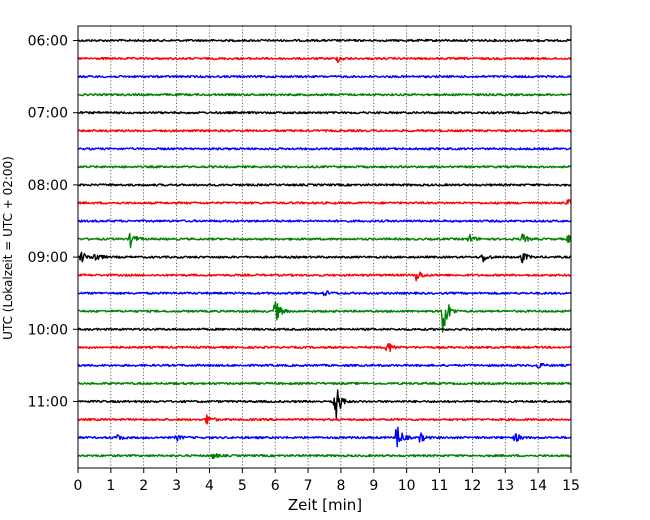  Describe the element at coordinates (48, 403) in the screenshot. I see `y-tick-label: 11:00` at that location.